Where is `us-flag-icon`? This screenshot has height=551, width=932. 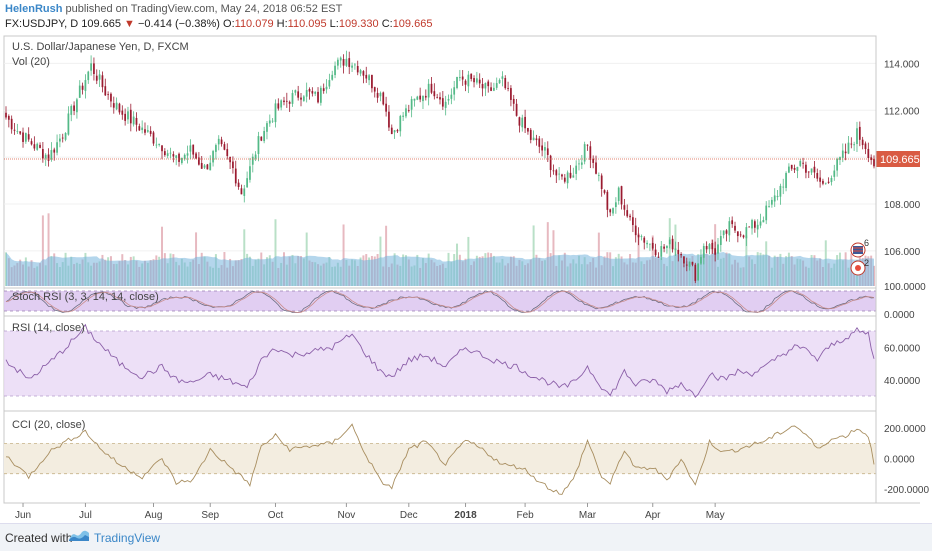
us-flag-icon is located at coordinates (858, 250).